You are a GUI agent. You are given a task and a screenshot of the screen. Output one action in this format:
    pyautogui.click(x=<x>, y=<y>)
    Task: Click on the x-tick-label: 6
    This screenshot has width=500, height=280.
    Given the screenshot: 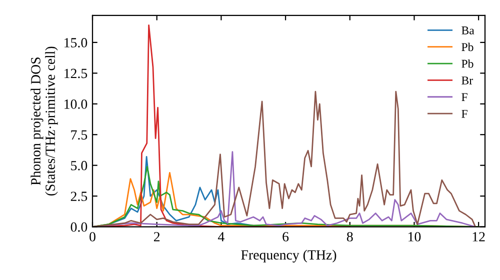 What is the action you would take?
    pyautogui.click(x=285, y=237)
    